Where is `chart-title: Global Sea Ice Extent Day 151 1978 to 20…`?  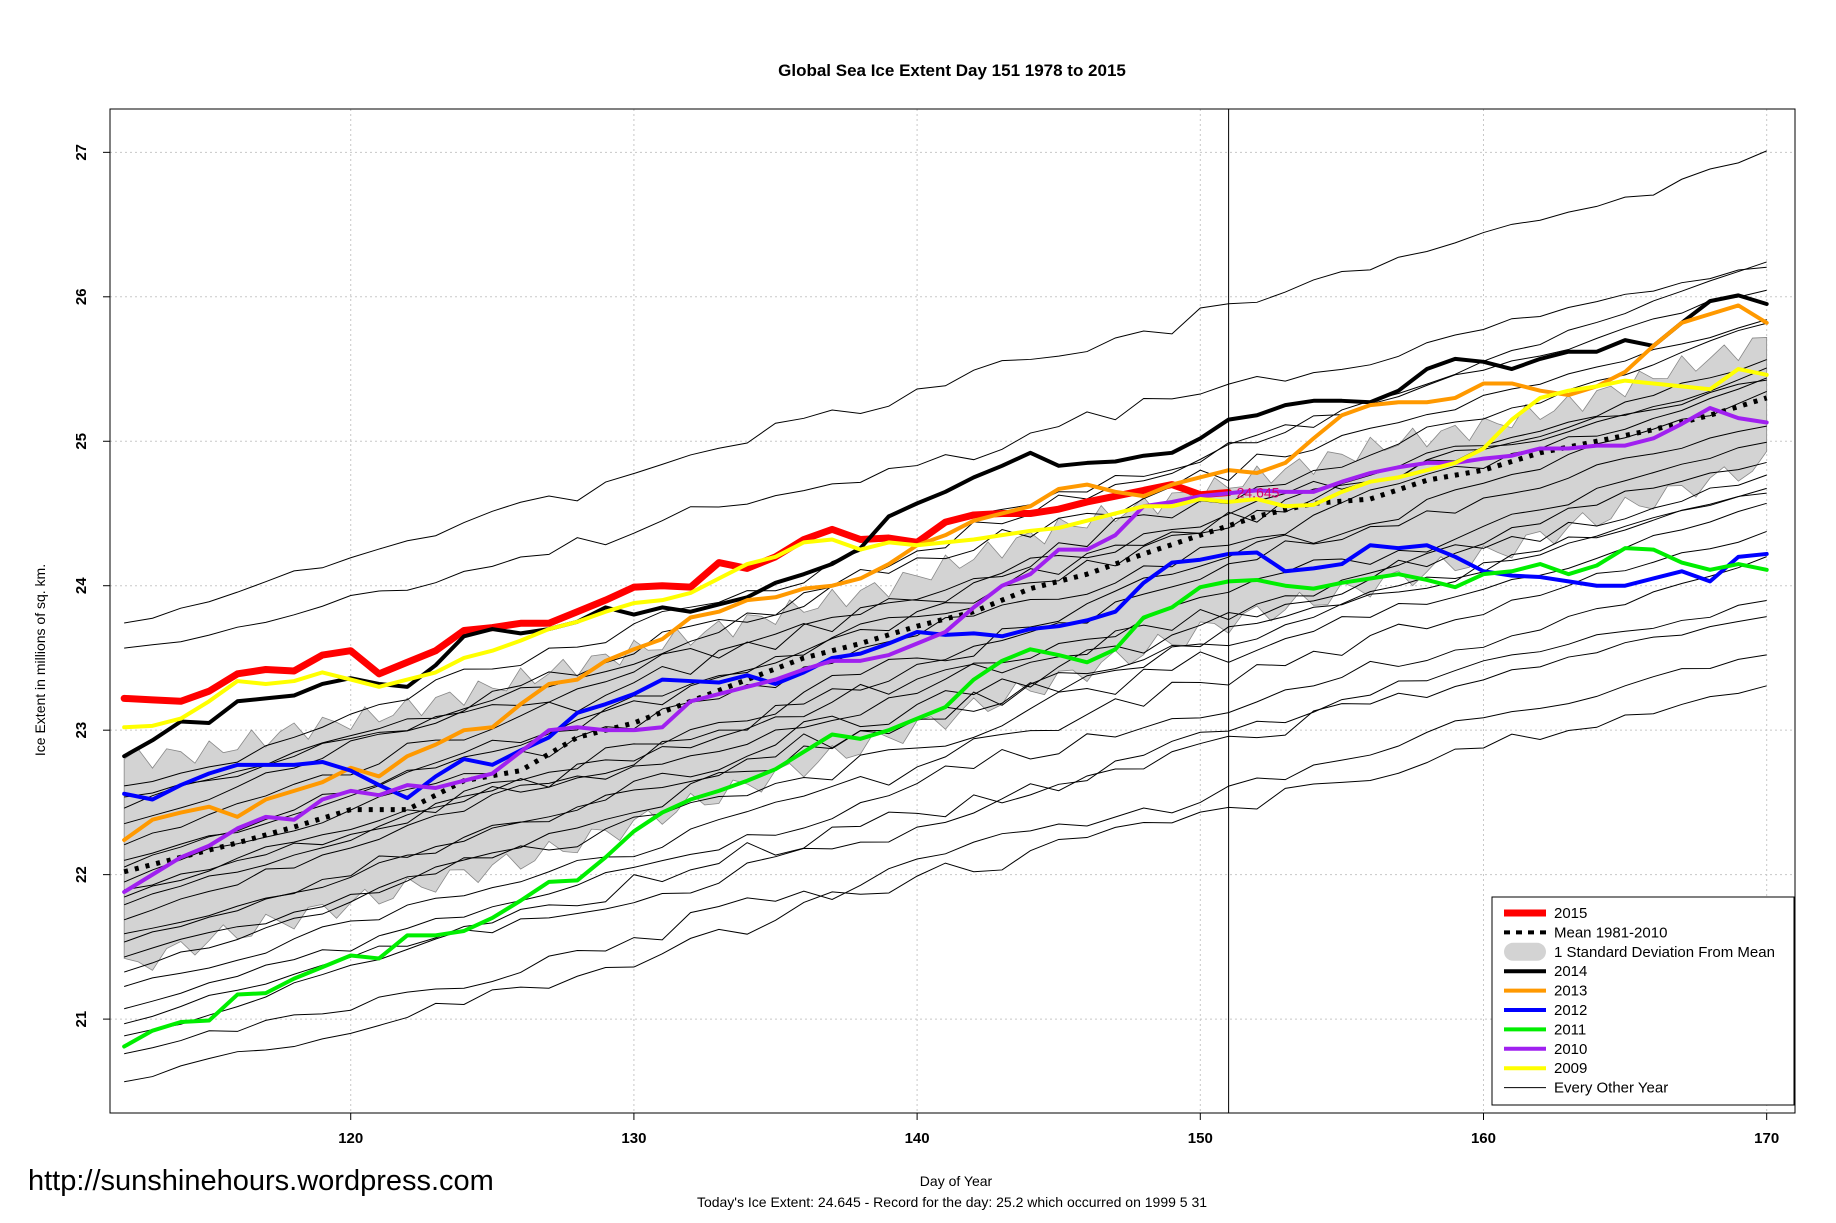
chart-title: Global Sea Ice Extent Day 151 1978 to 20… is located at coordinates (952, 70).